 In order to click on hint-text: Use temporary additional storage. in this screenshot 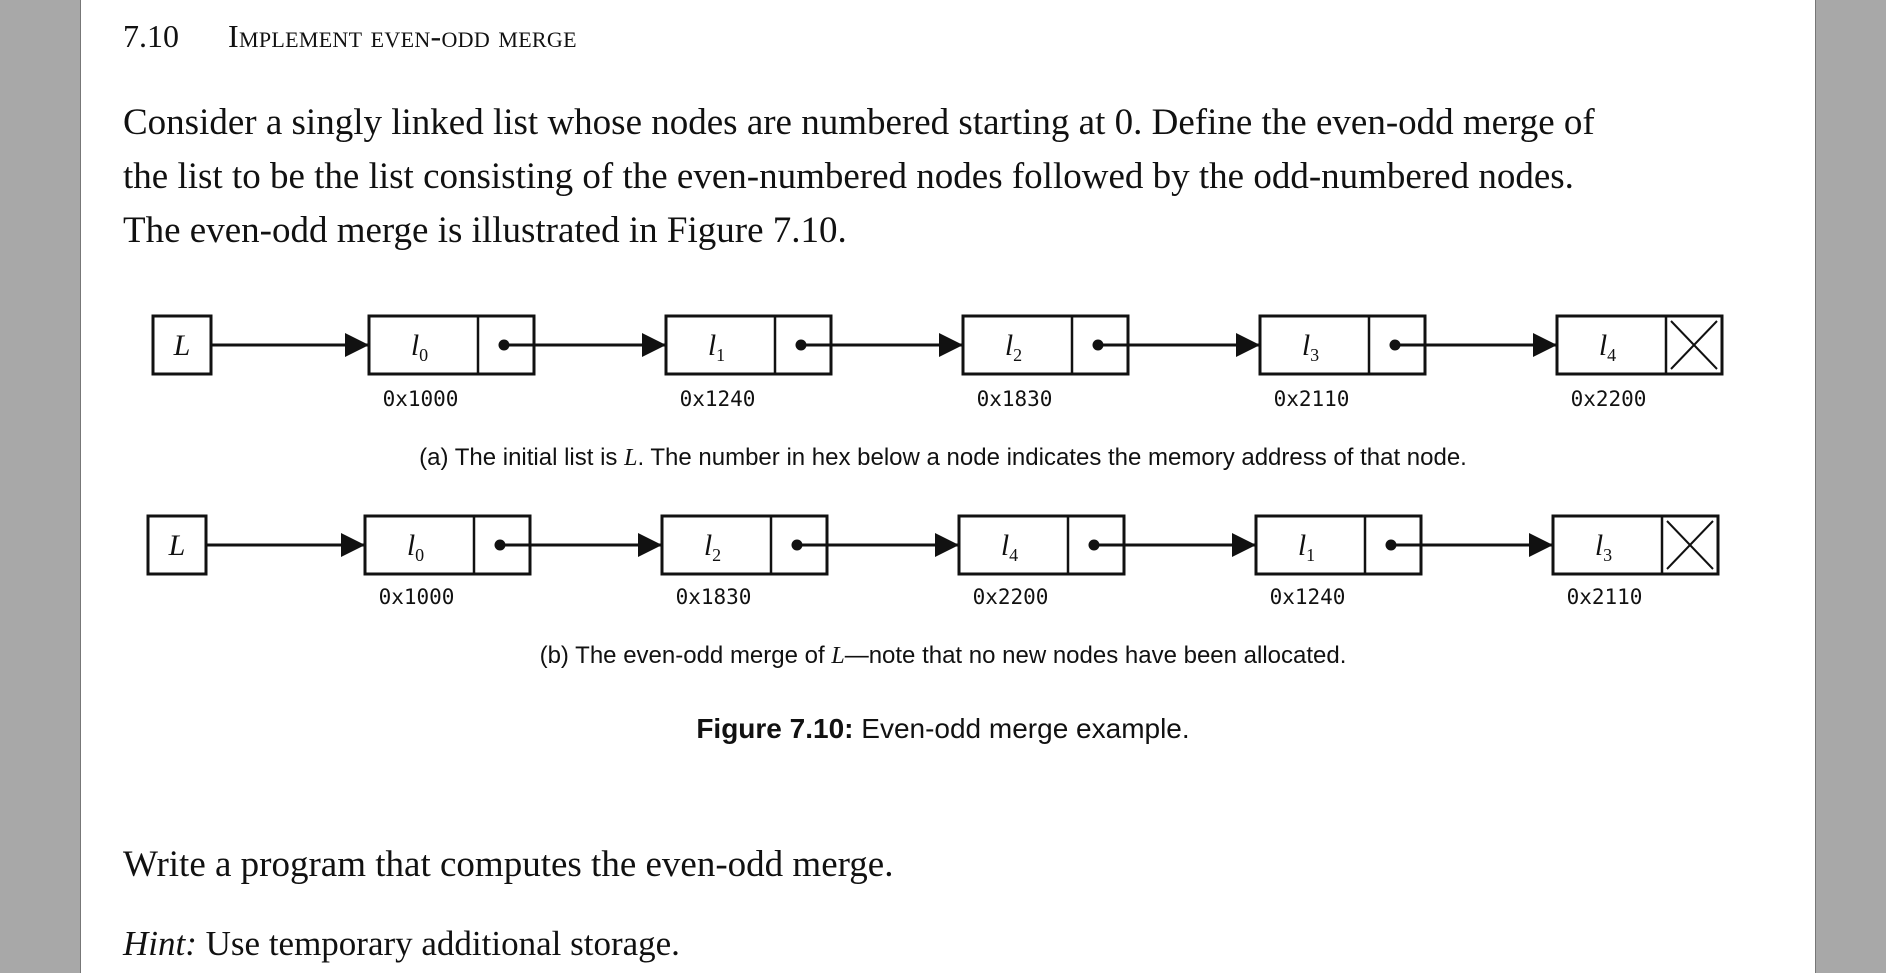, I will do `click(438, 943)`.